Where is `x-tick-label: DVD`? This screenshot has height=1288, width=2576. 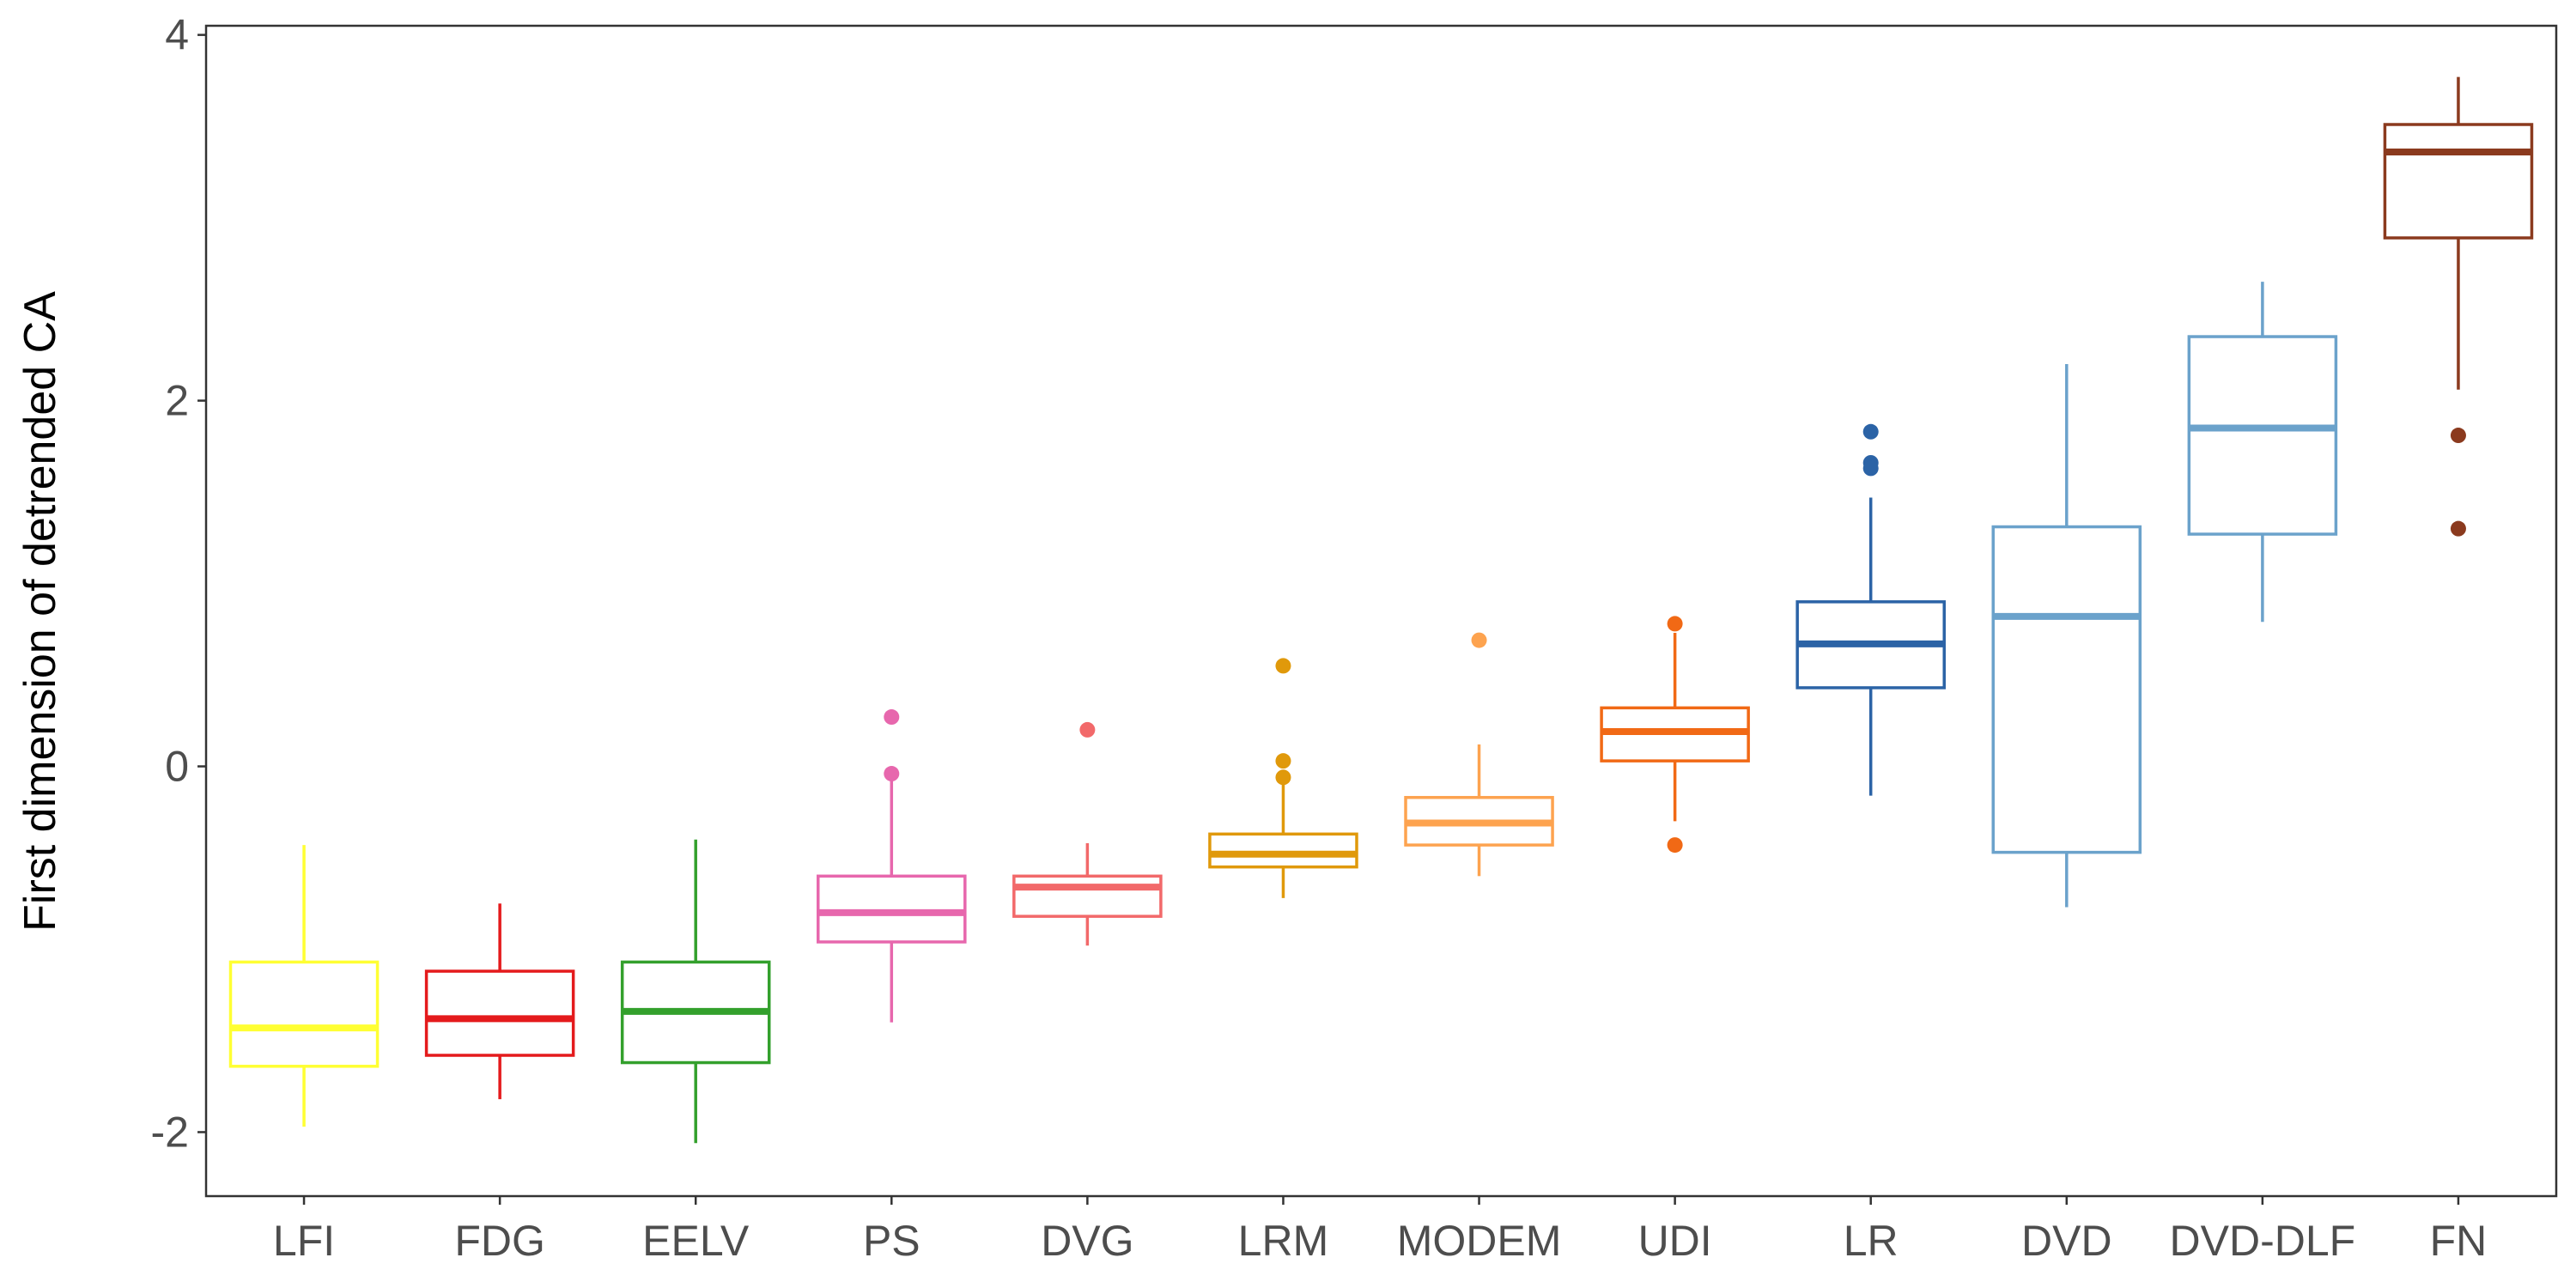 x-tick-label: DVD is located at coordinates (2067, 1241).